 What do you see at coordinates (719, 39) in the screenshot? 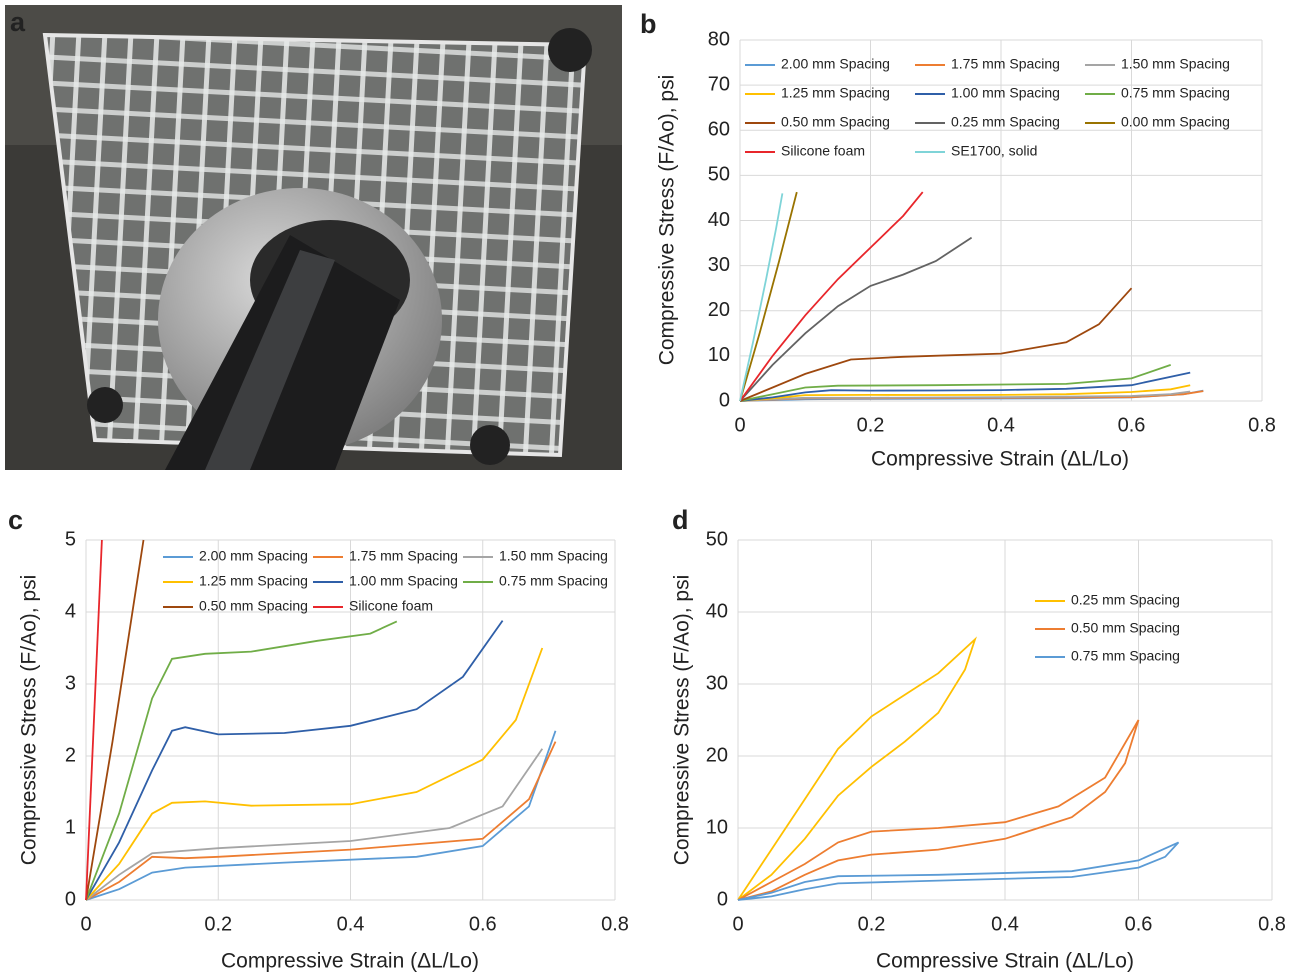
I see `y-tick-label: 80` at bounding box center [719, 39].